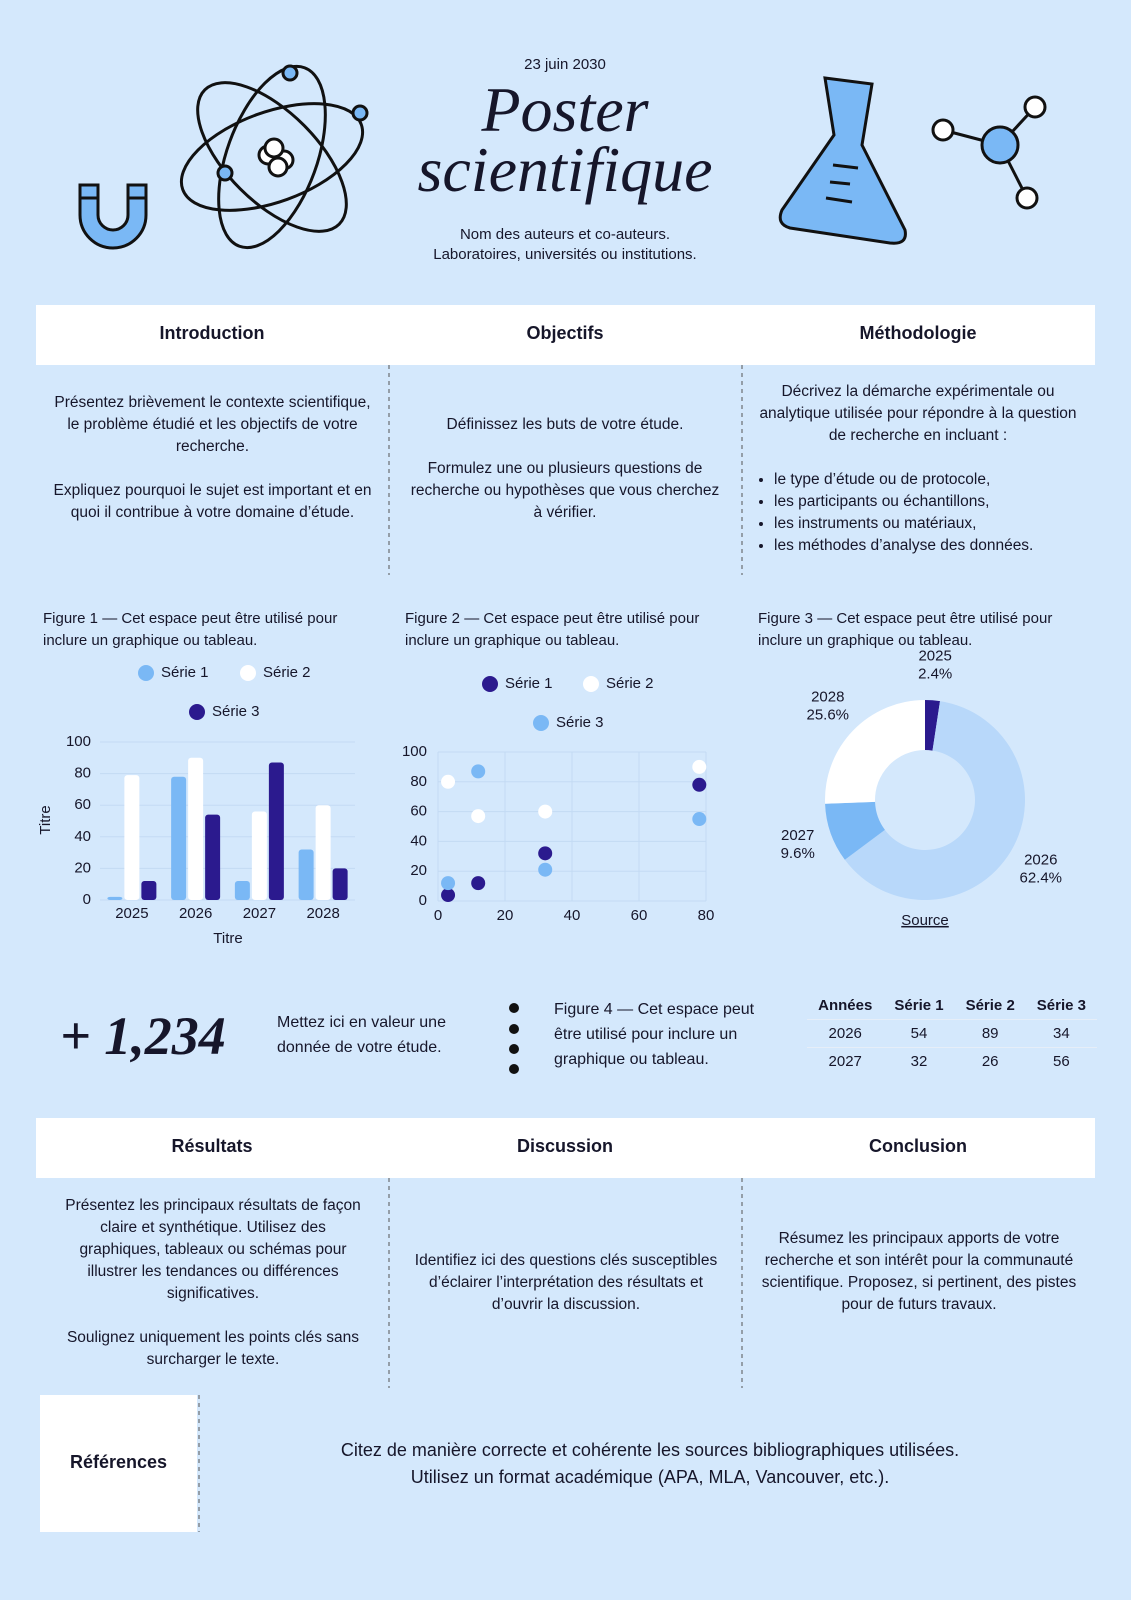 Image resolution: width=1131 pixels, height=1600 pixels. I want to click on y-tick-label: 100, so click(414, 751).